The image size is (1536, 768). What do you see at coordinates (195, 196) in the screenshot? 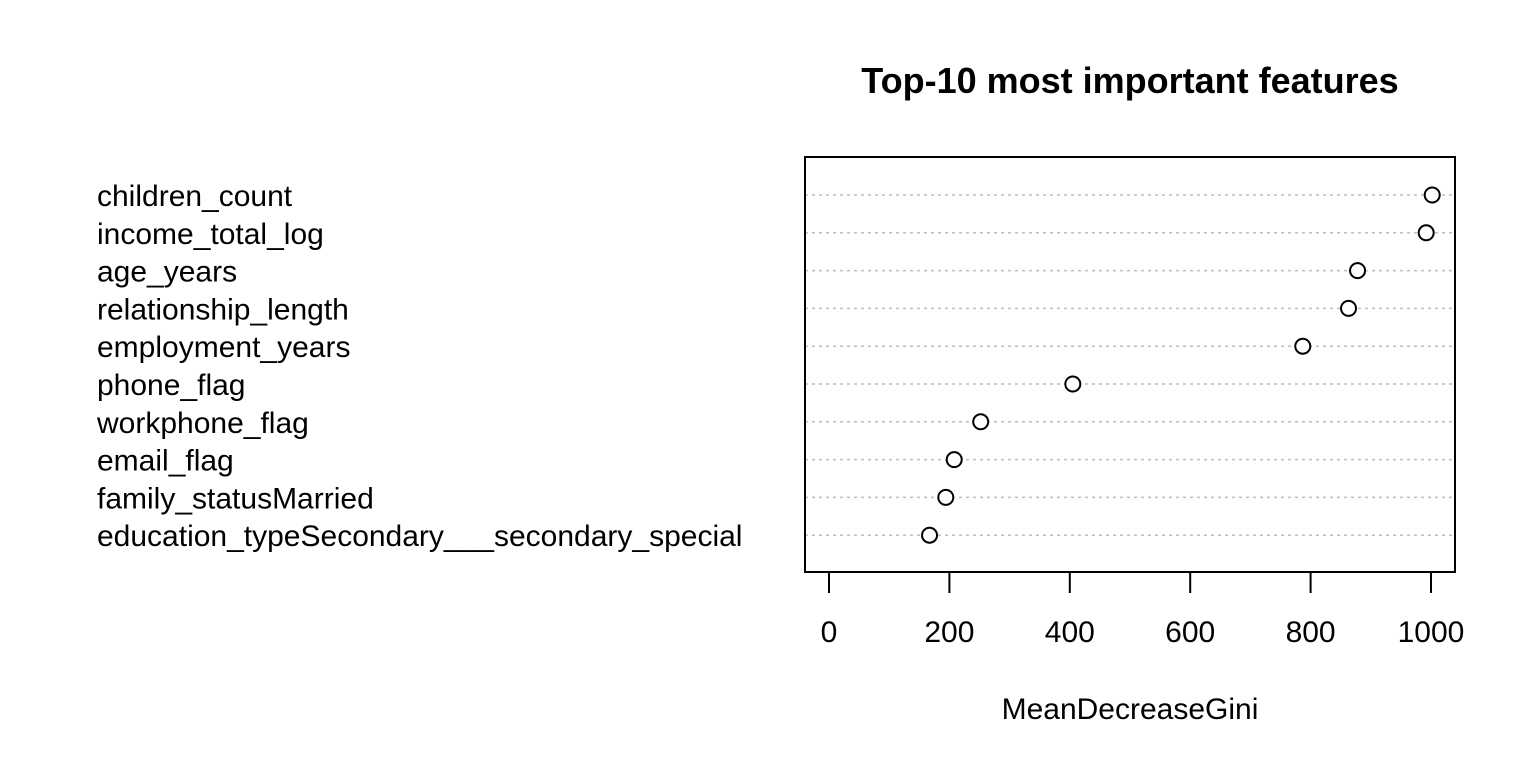
I see `category-label: children_count` at bounding box center [195, 196].